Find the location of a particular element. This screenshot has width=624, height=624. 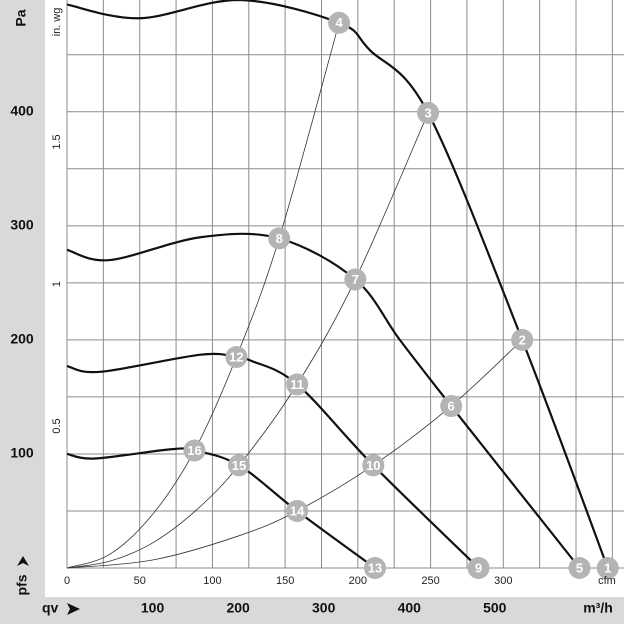

x-tick-label: 200 is located at coordinates (238, 608).